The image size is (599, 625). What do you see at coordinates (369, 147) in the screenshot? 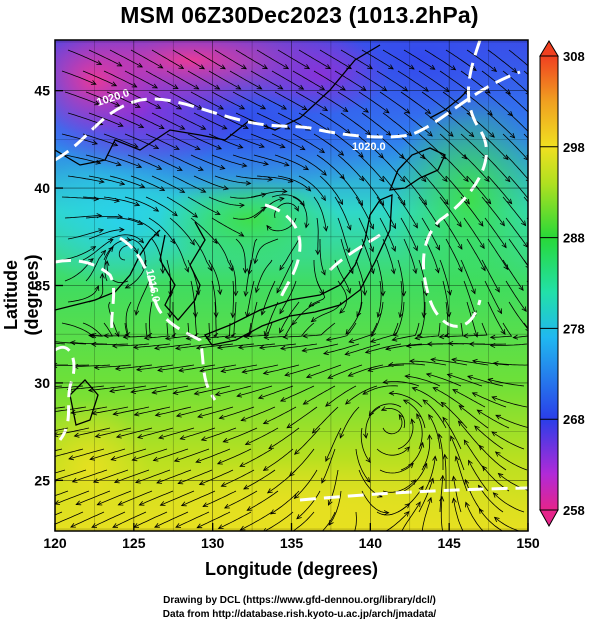
I see `contour-label: 1020.0` at bounding box center [369, 147].